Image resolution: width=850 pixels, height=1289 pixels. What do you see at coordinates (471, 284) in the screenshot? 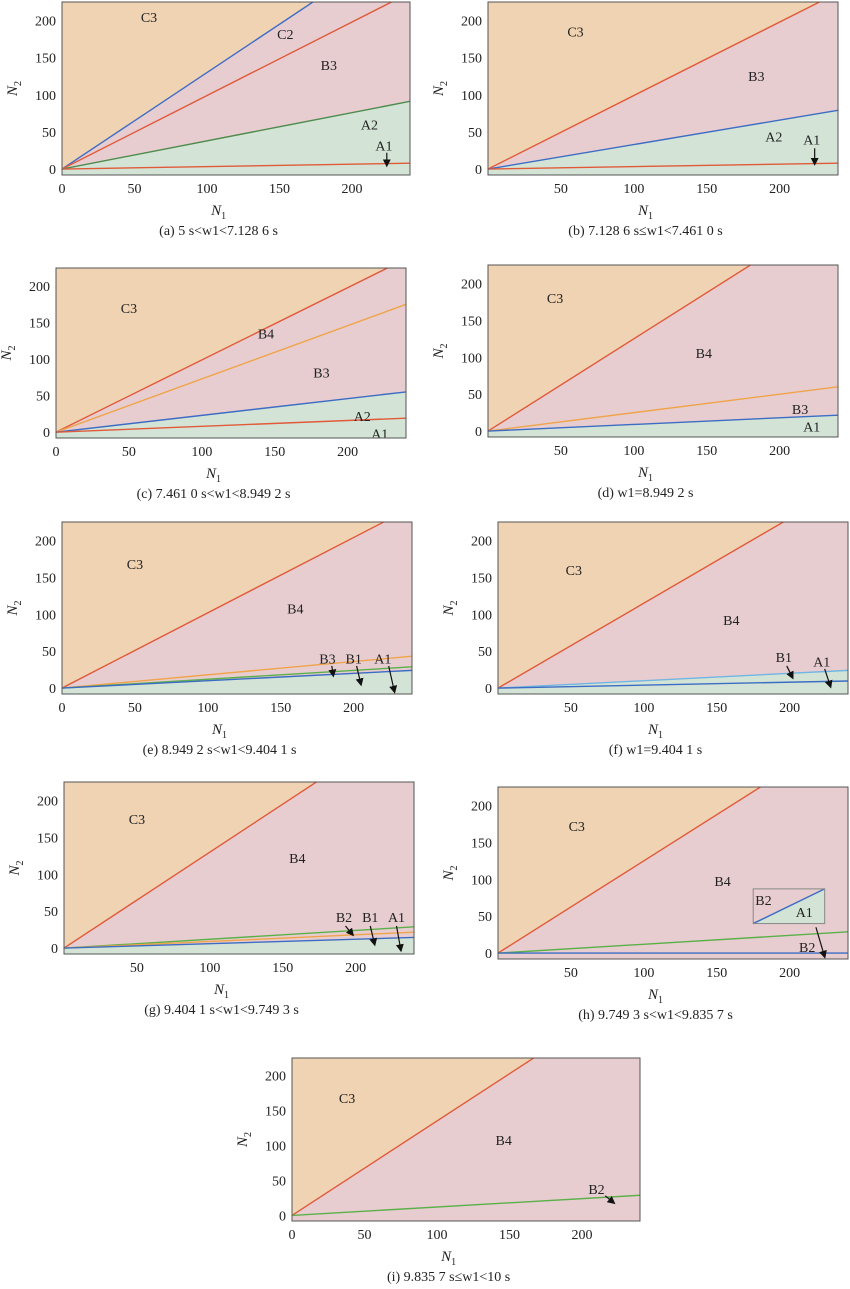
I see `y-tick-label: 200` at bounding box center [471, 284].